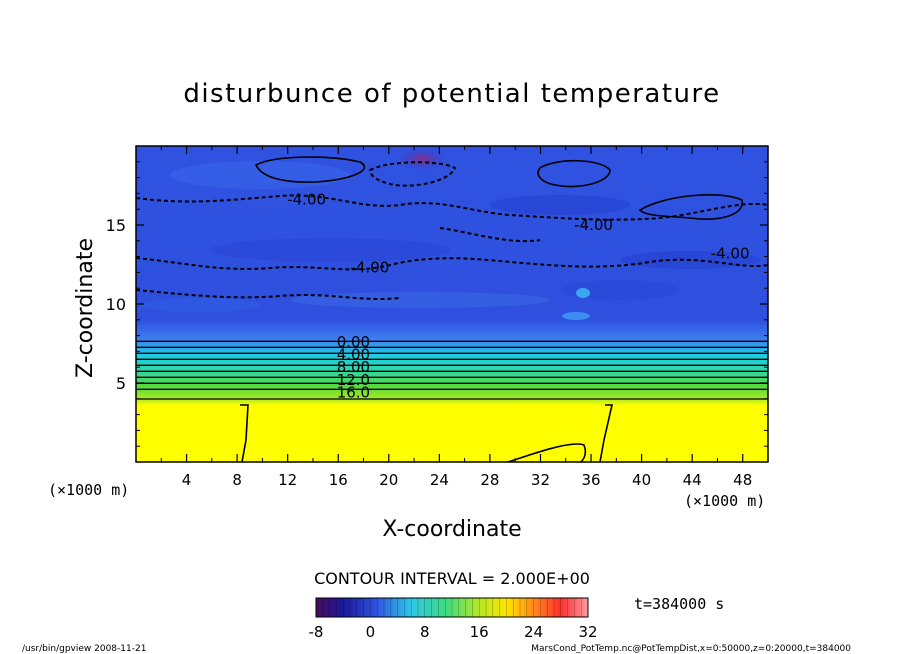  What do you see at coordinates (533, 632) in the screenshot?
I see `colorbar-tick-label: 24` at bounding box center [533, 632].